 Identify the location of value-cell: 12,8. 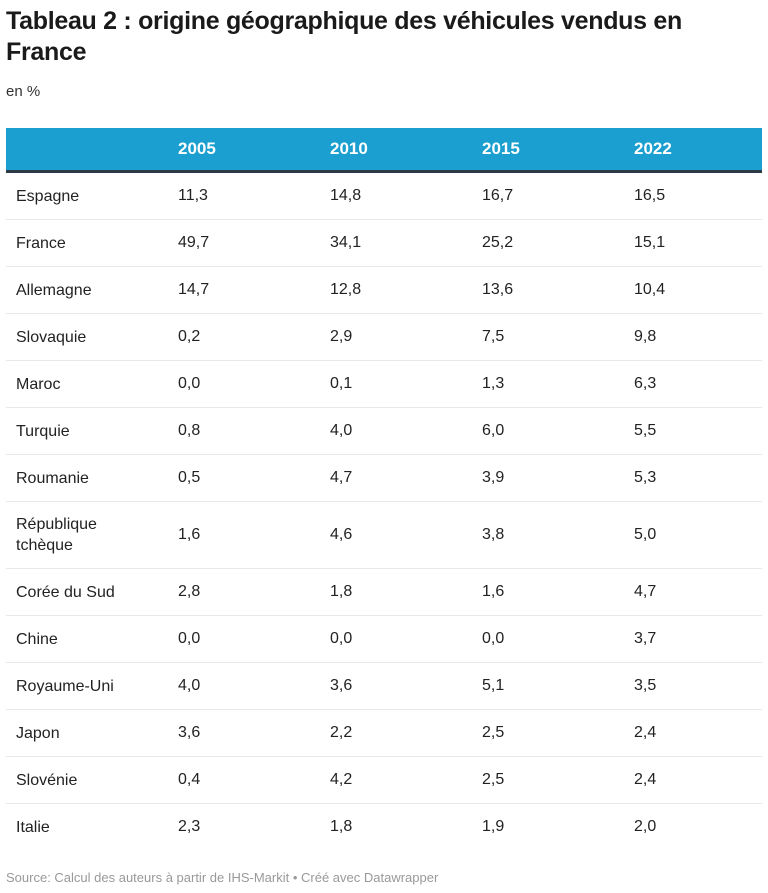
(406, 290).